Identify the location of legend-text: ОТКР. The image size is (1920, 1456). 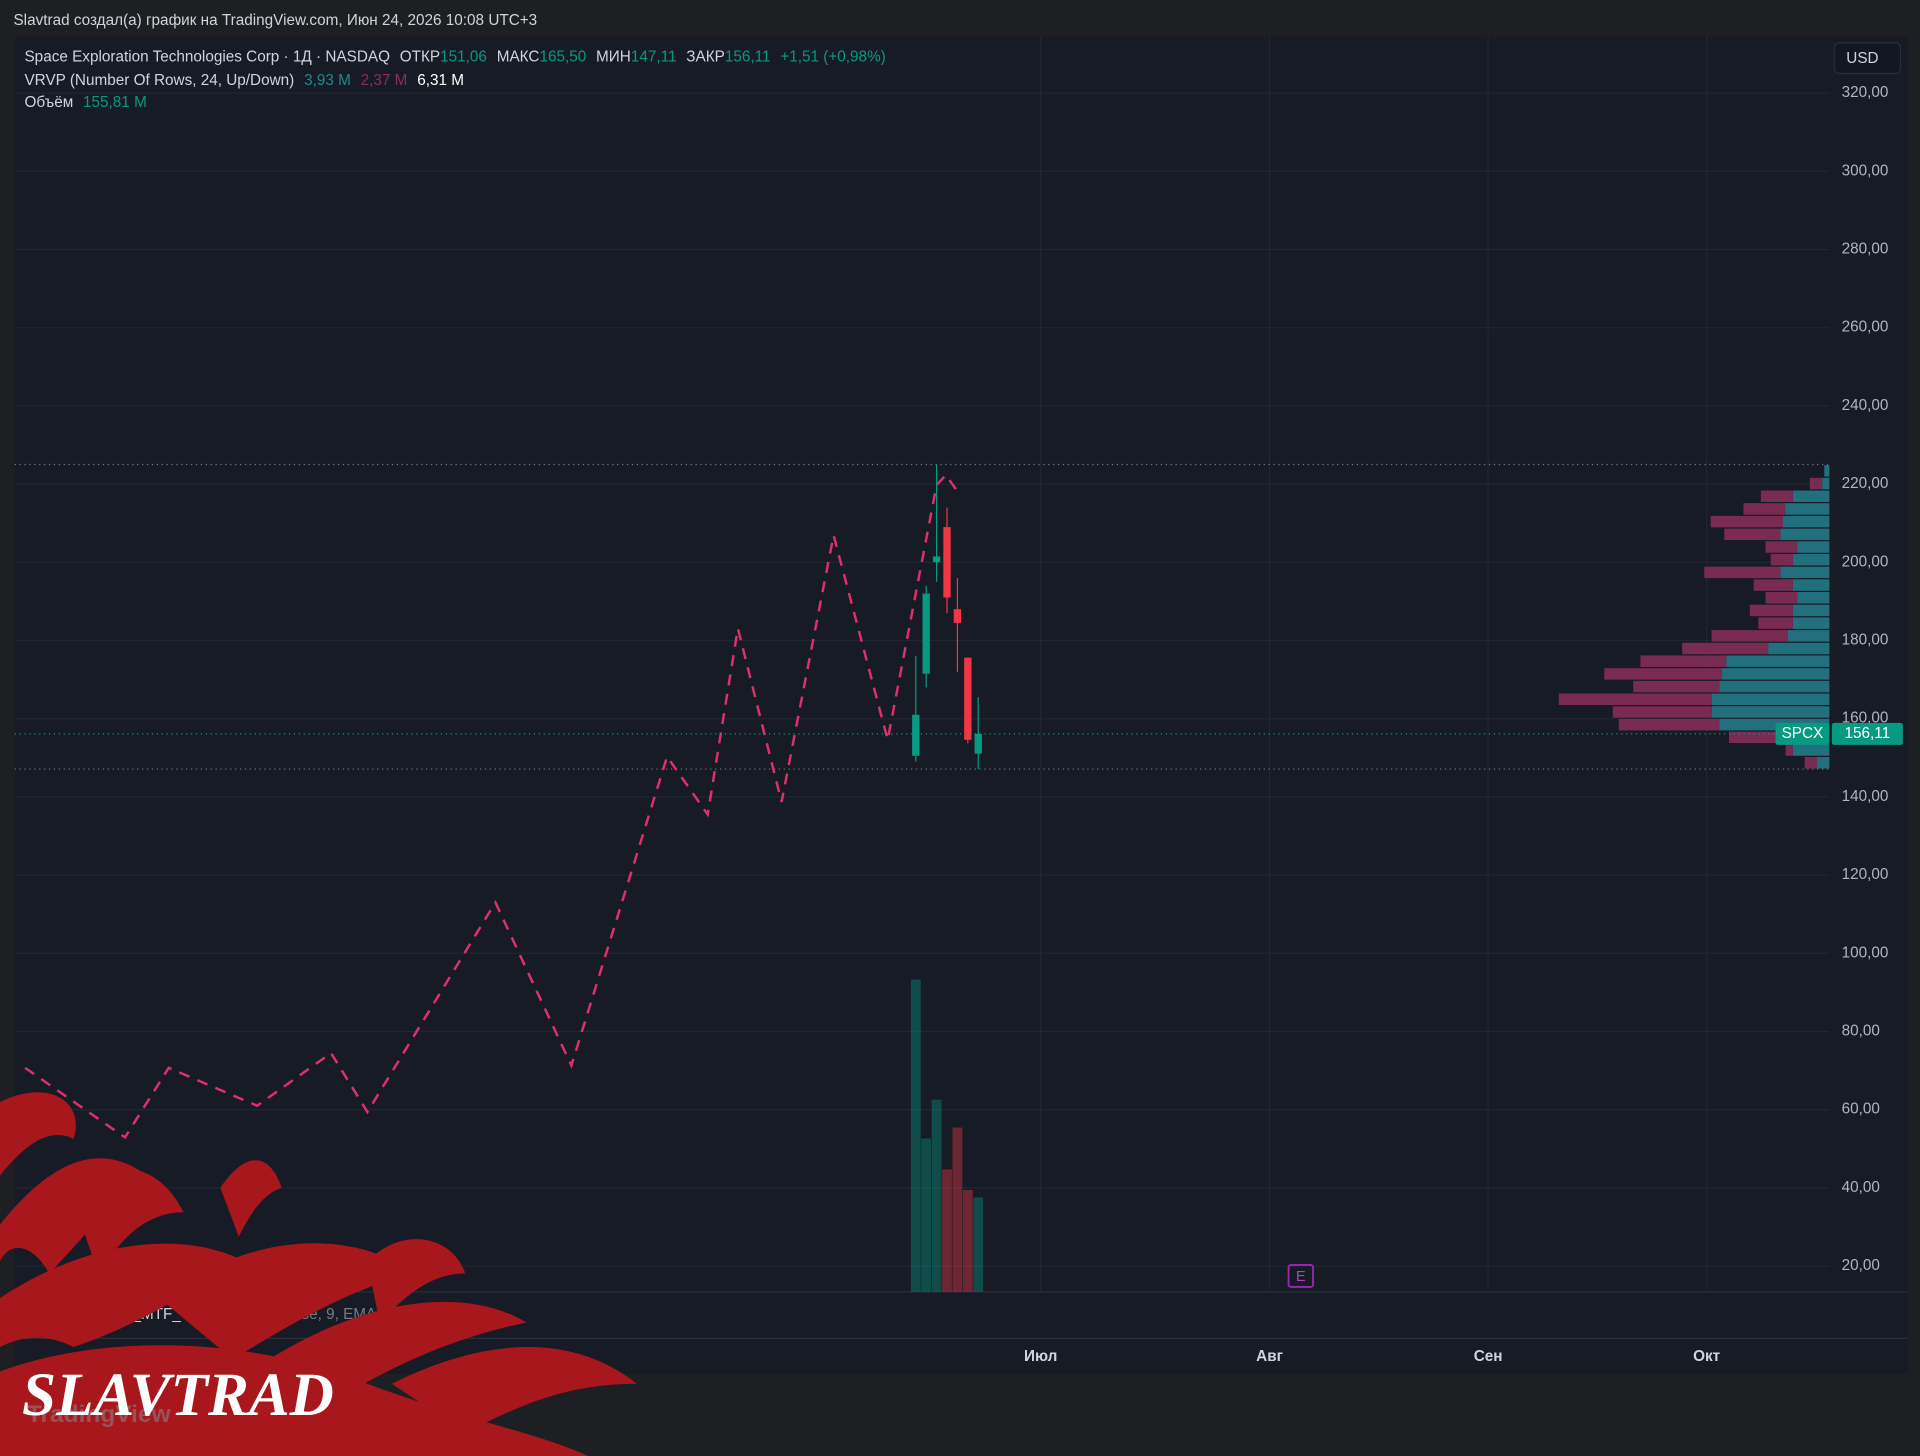
(420, 57).